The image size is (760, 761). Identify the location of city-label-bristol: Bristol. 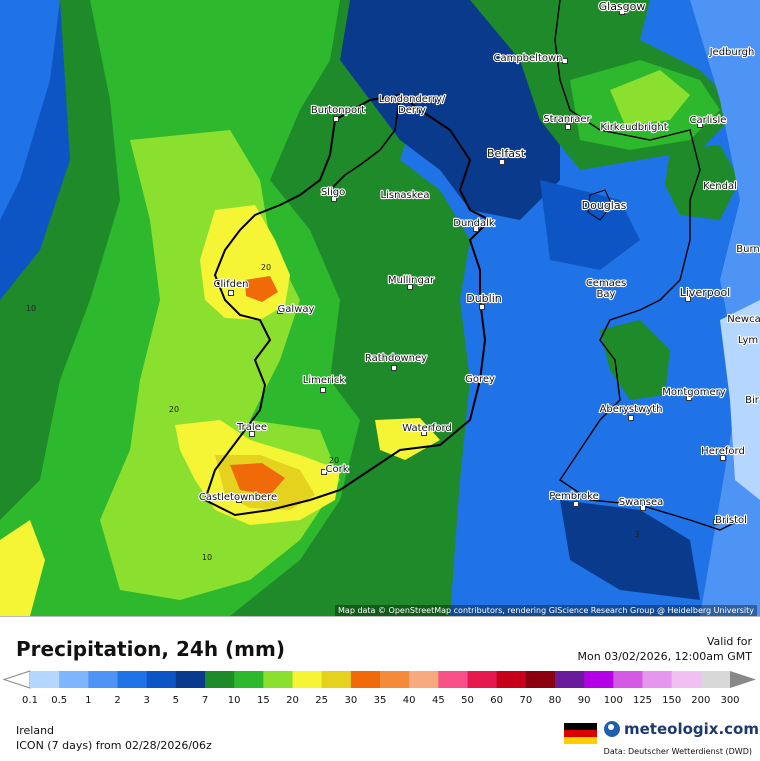
(731, 520).